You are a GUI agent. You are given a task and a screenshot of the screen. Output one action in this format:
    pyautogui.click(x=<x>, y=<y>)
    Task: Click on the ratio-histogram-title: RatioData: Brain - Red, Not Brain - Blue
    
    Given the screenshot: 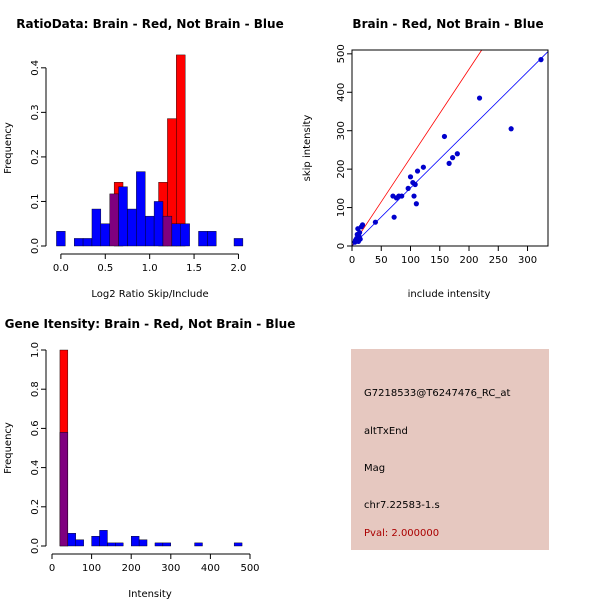 What is the action you would take?
    pyautogui.click(x=149, y=24)
    